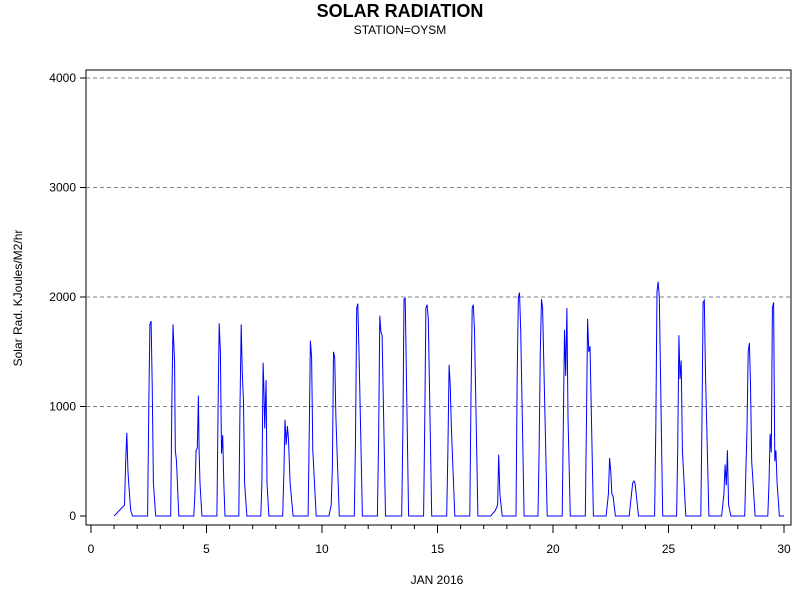 The width and height of the screenshot is (800, 600). I want to click on x-tick-label: 5, so click(206, 549).